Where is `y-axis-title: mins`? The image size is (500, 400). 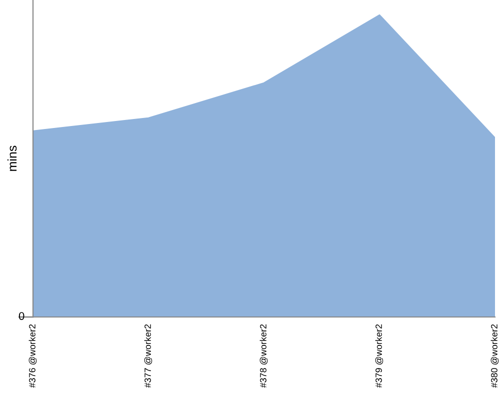
y-axis-title: mins is located at coordinates (12, 158).